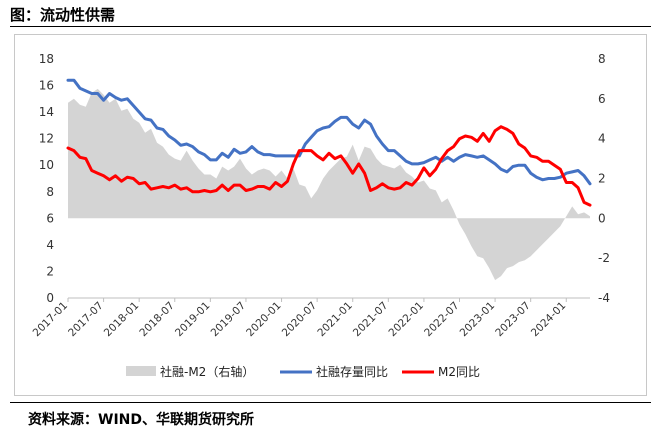 The image size is (661, 440). What do you see at coordinates (50, 245) in the screenshot?
I see `left-axis-tick-label: 4` at bounding box center [50, 245].